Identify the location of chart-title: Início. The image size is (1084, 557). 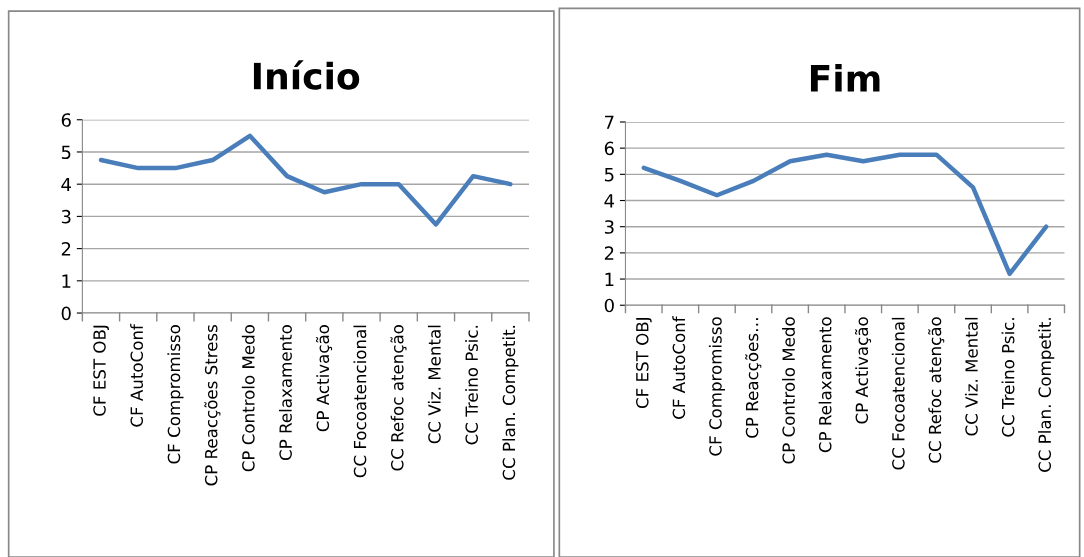
(306, 75).